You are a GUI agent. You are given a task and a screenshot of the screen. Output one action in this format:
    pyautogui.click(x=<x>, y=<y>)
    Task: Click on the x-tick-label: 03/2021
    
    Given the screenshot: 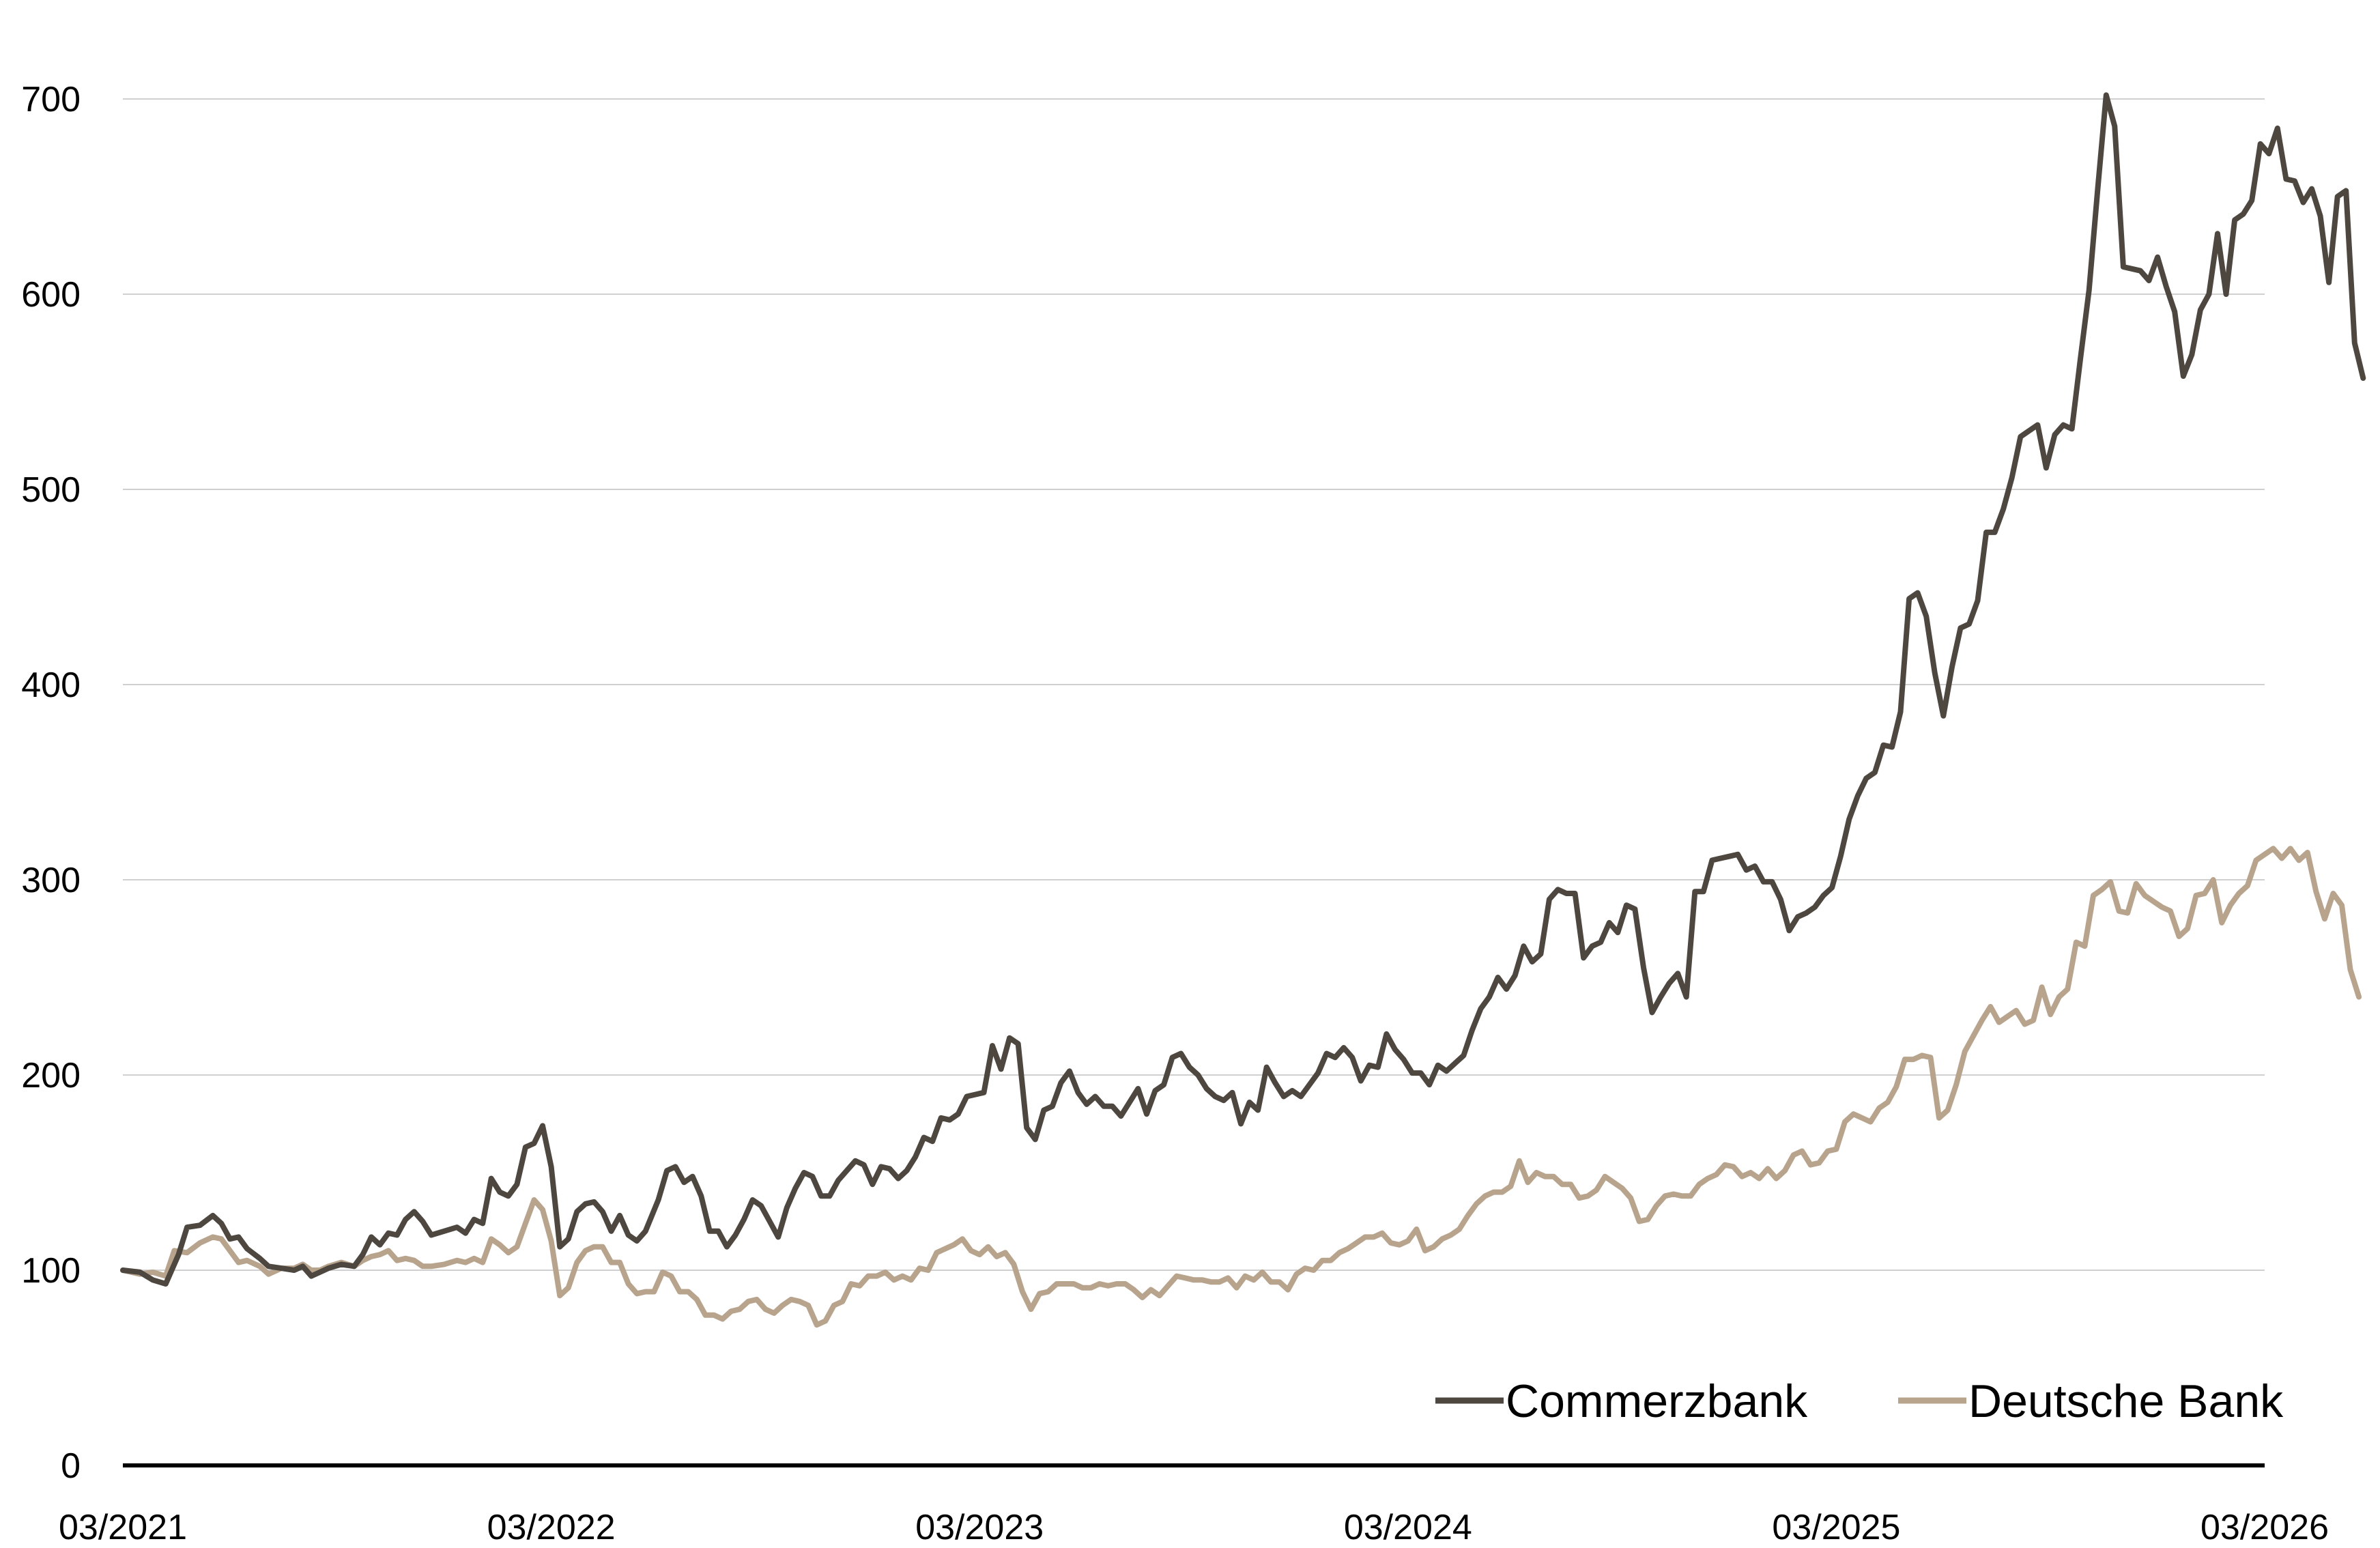 What is the action you would take?
    pyautogui.click(x=123, y=1527)
    